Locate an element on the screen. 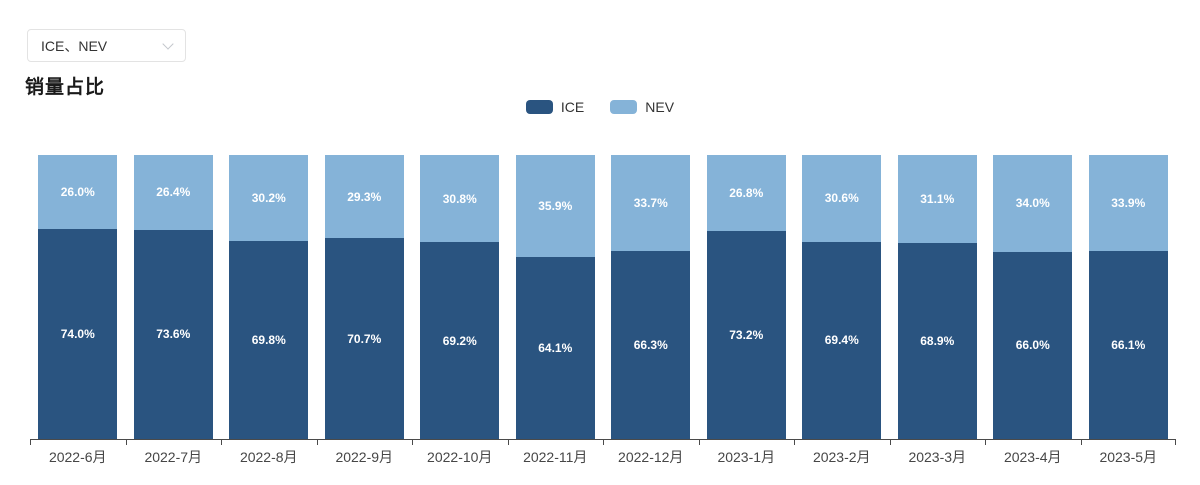 Image resolution: width=1200 pixels, height=485 pixels. bar-column: 30.6% 69.4% is located at coordinates (842, 297).